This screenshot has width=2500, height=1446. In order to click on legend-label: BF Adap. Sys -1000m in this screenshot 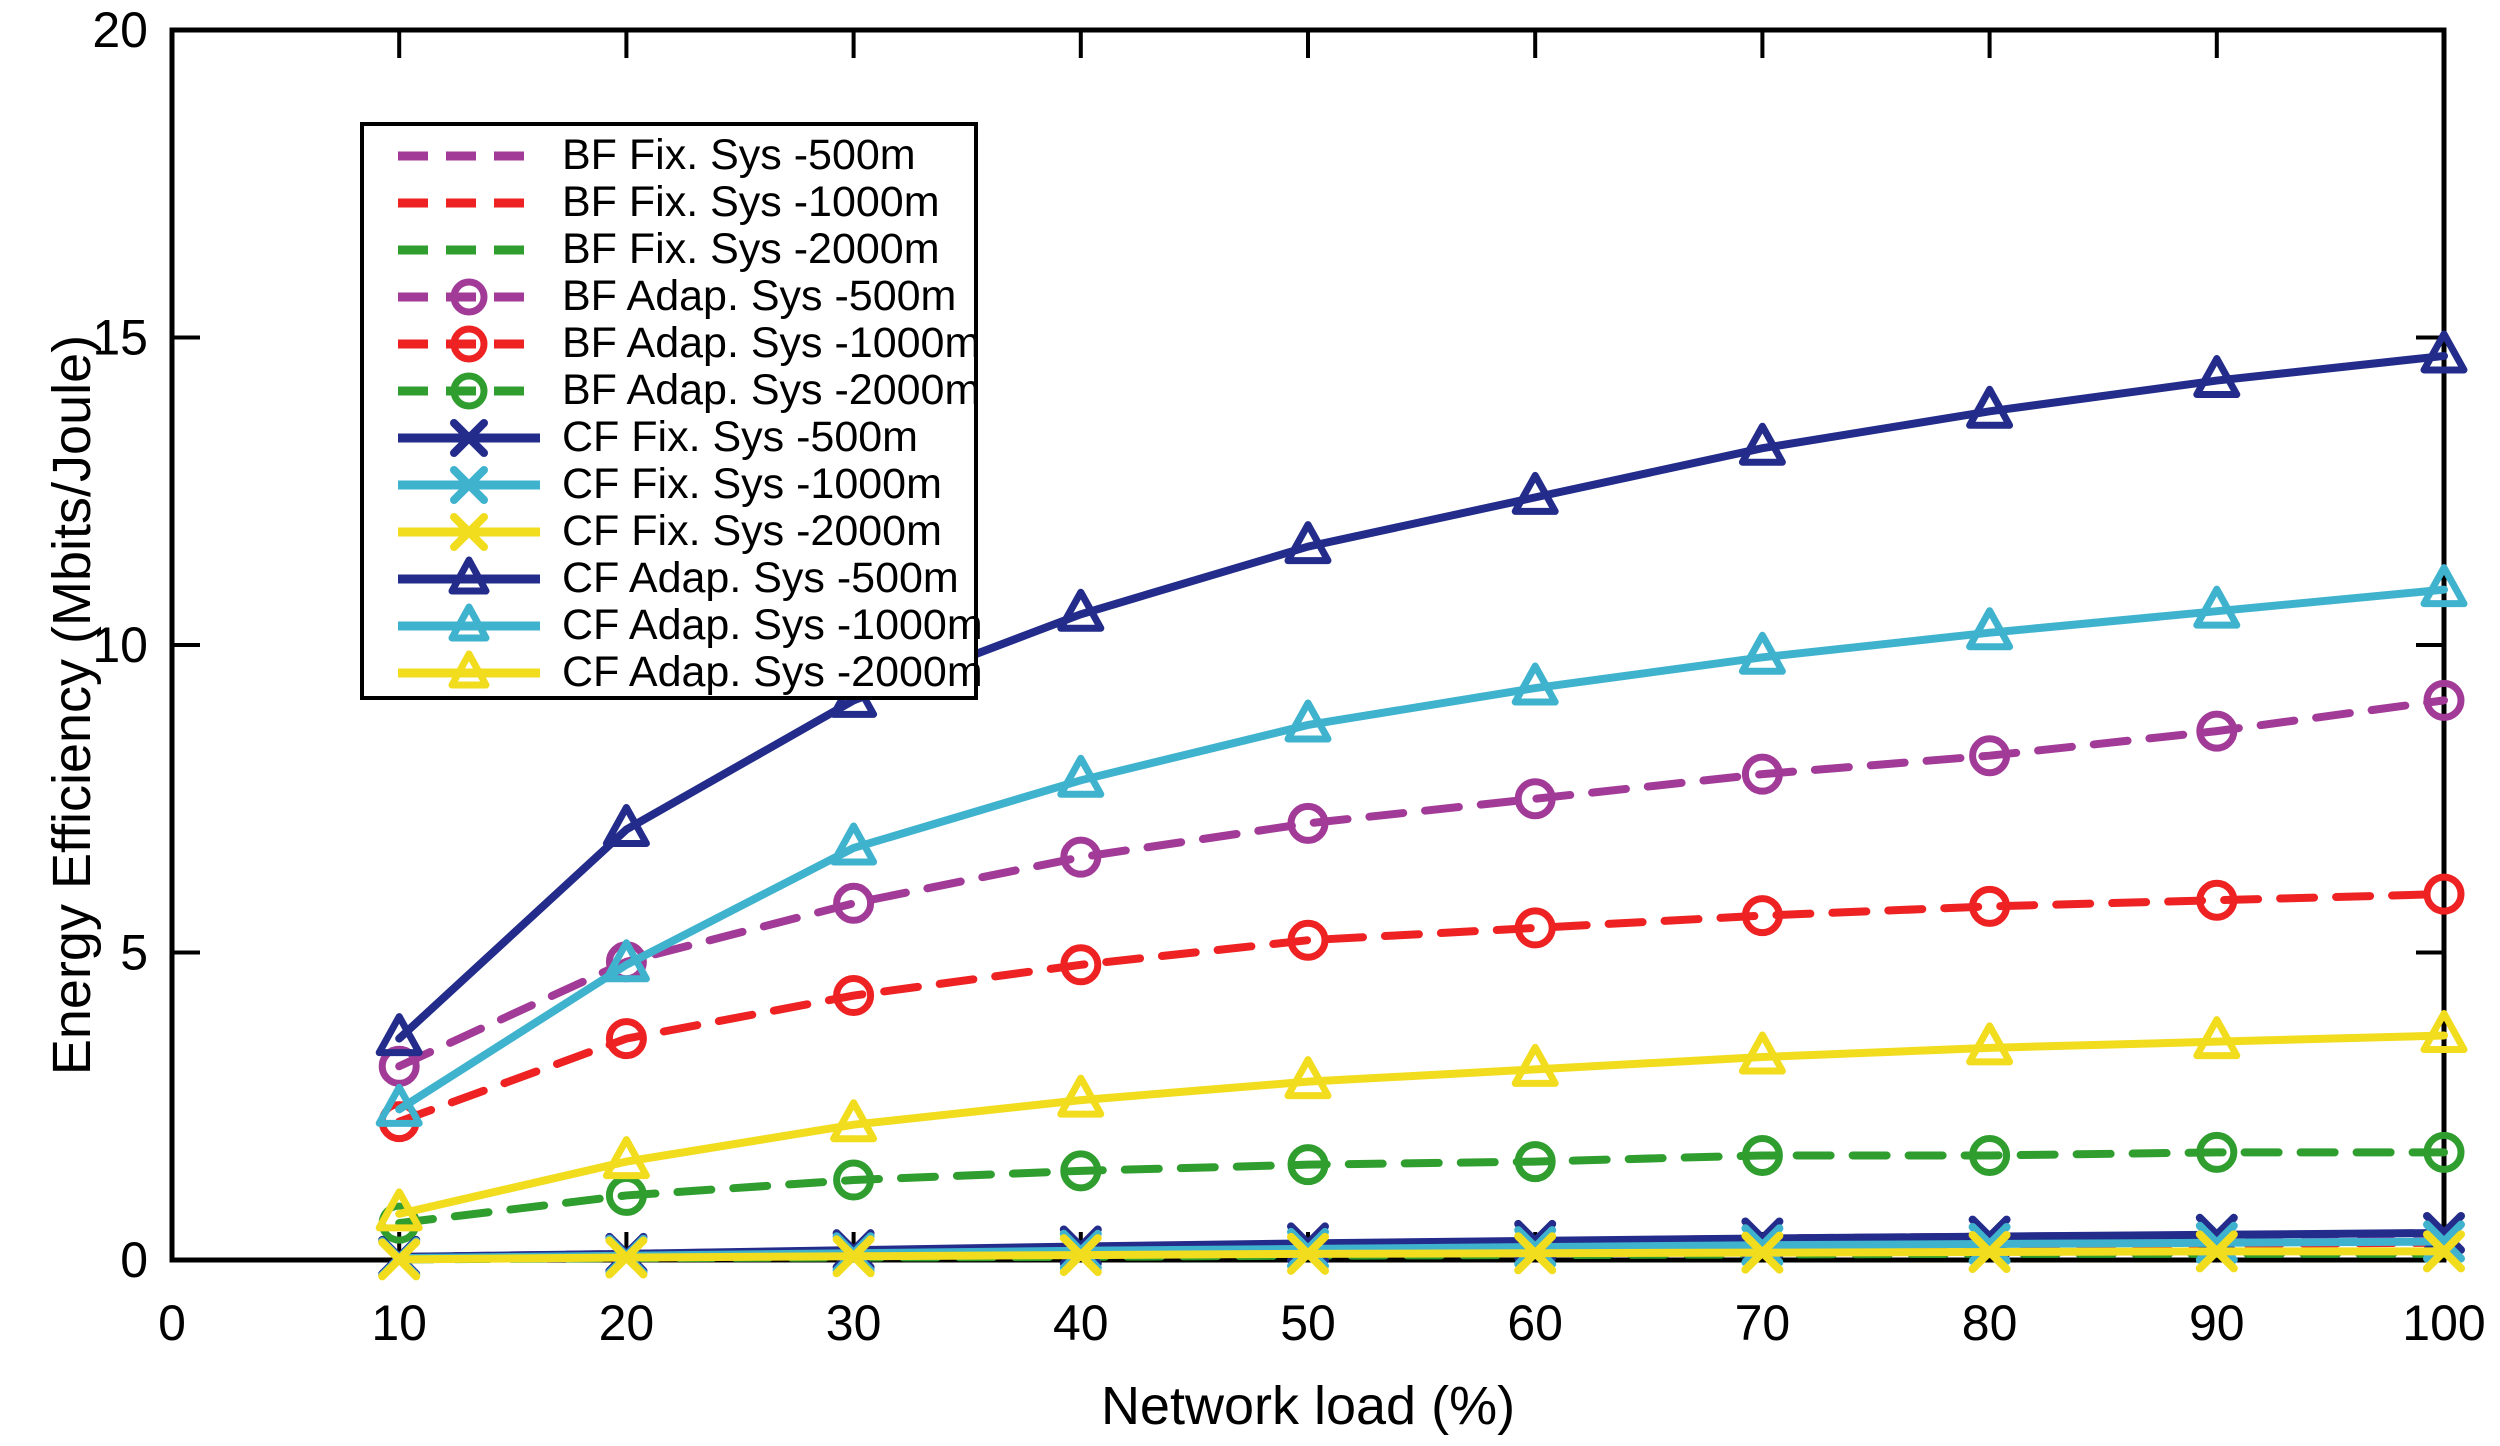, I will do `click(771, 343)`.